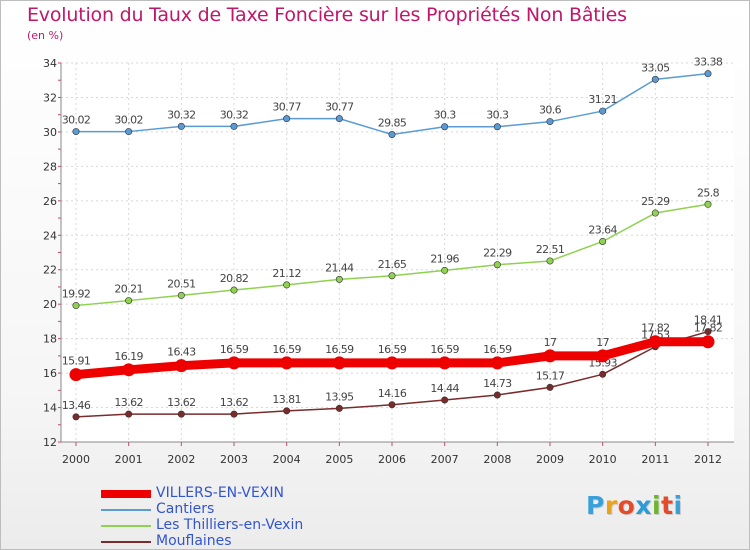  Describe the element at coordinates (497, 253) in the screenshot. I see `data-label: 22.29` at that location.